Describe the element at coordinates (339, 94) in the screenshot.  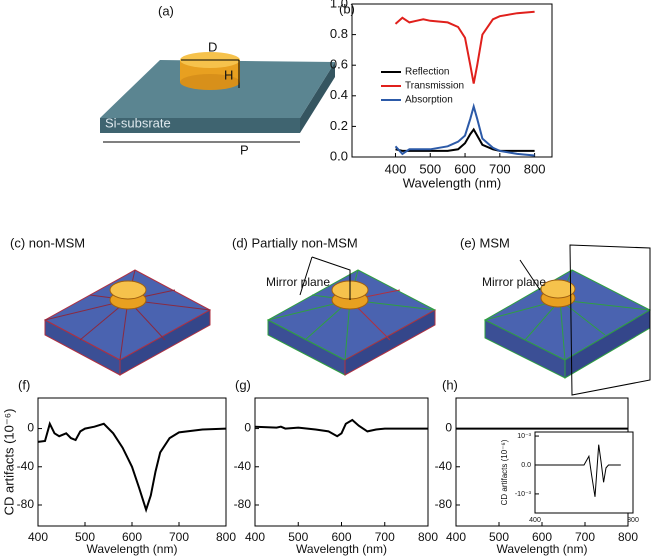
I see `y-tick-label: 0.4` at that location.